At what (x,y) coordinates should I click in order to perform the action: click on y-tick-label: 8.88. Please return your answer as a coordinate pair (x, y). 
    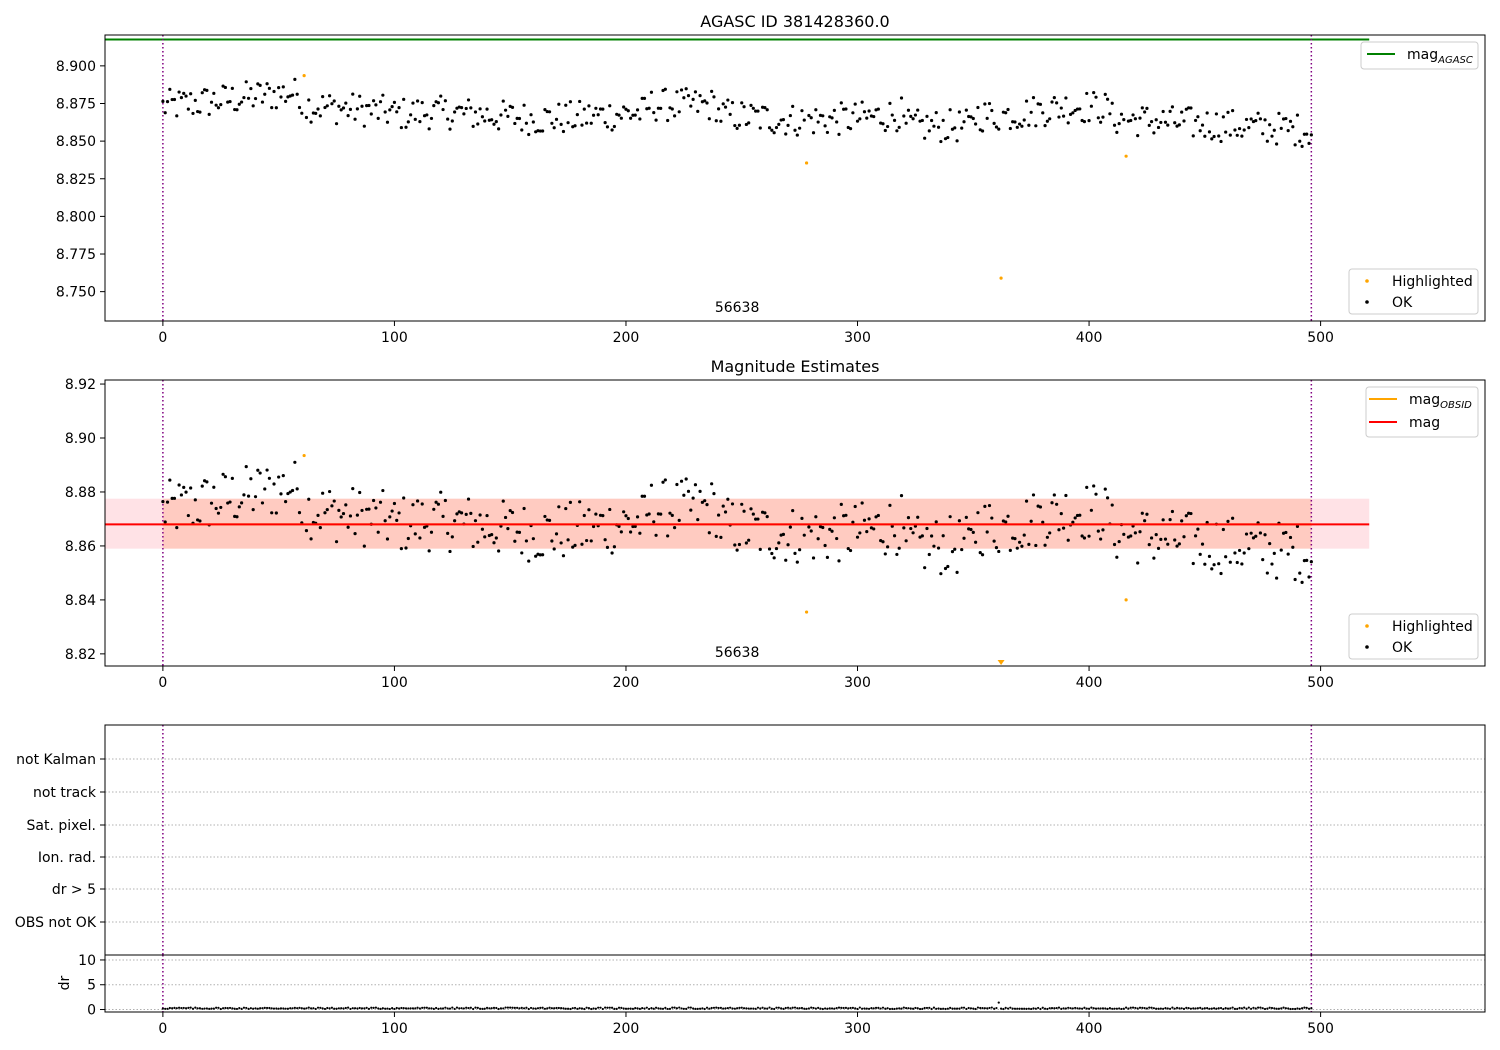
    Looking at the image, I should click on (80, 493).